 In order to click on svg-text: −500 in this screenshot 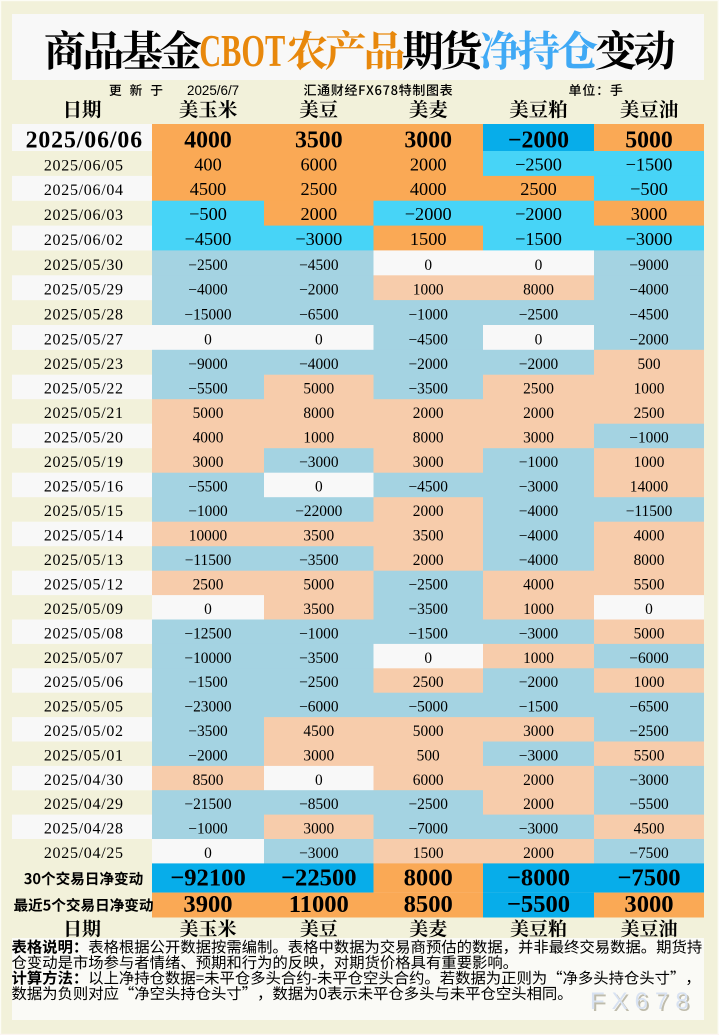, I will do `click(649, 189)`.